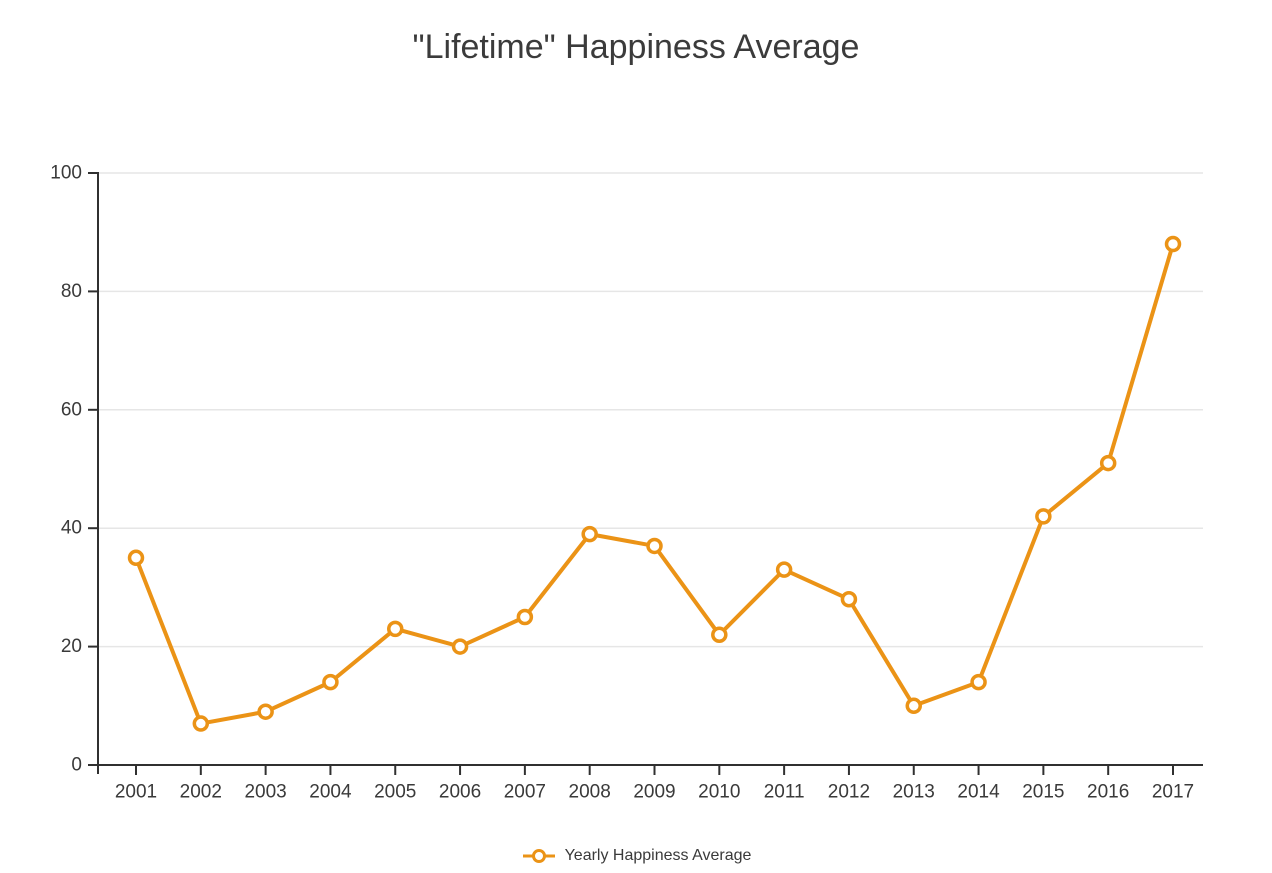 The height and width of the screenshot is (873, 1272). What do you see at coordinates (1173, 792) in the screenshot?
I see `svg-text: 2017` at bounding box center [1173, 792].